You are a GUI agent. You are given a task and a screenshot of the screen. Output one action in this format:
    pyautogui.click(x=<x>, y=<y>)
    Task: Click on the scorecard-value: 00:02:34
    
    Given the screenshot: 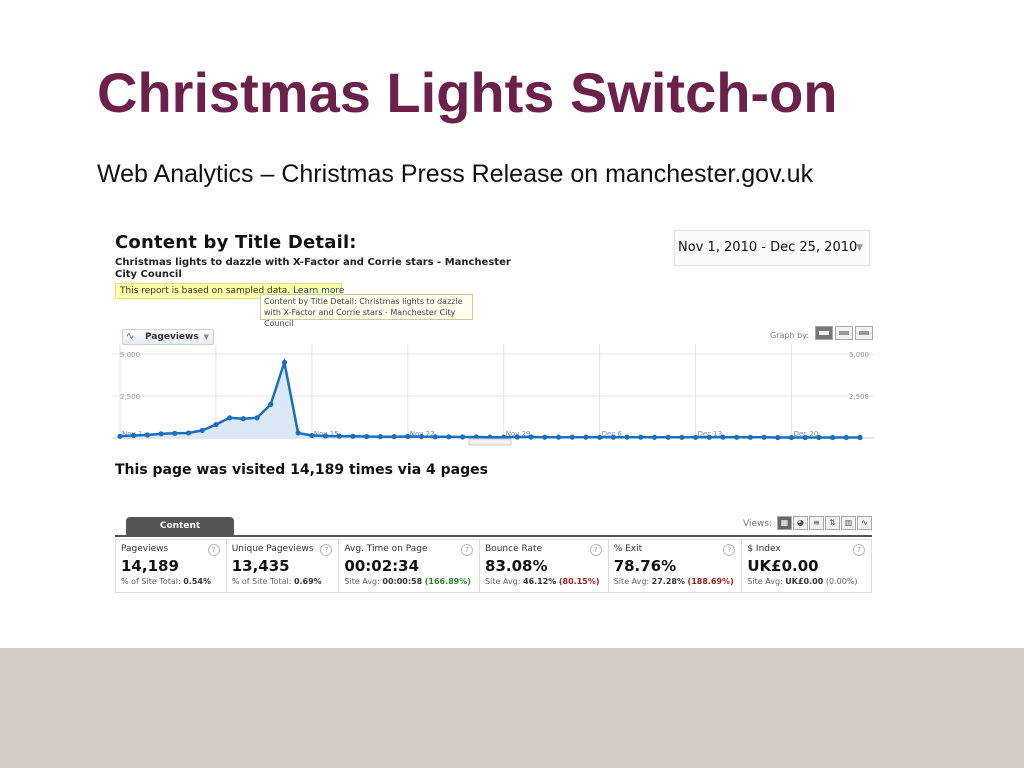 What is the action you would take?
    pyautogui.click(x=382, y=566)
    